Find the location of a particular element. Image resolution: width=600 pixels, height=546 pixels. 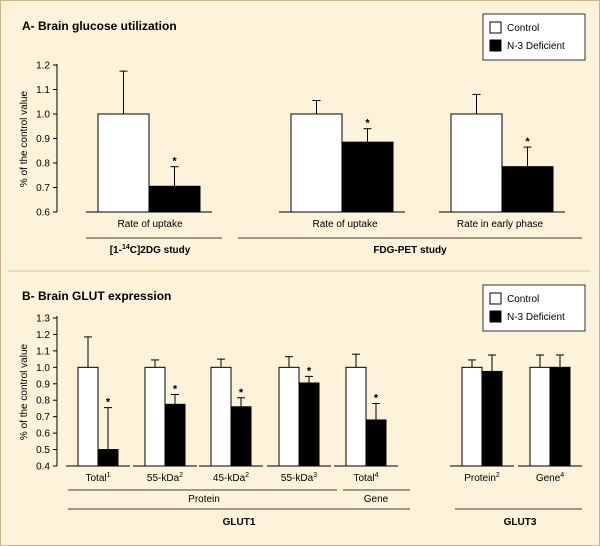

b-sub-label-protein: Protein is located at coordinates (204, 499).